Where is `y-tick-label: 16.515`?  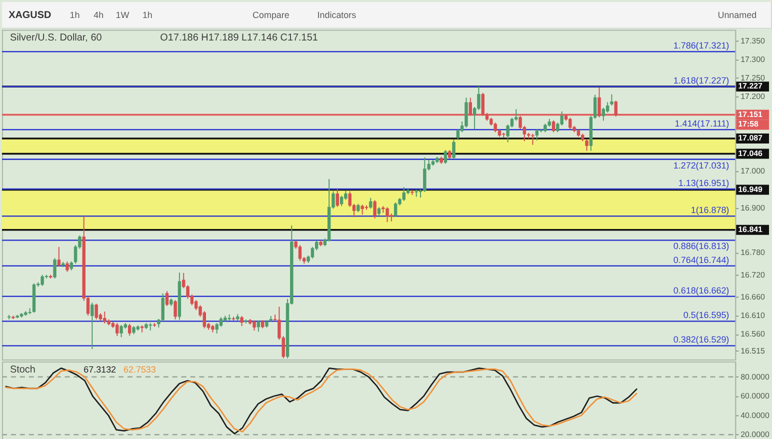 y-tick-label: 16.515 is located at coordinates (753, 351).